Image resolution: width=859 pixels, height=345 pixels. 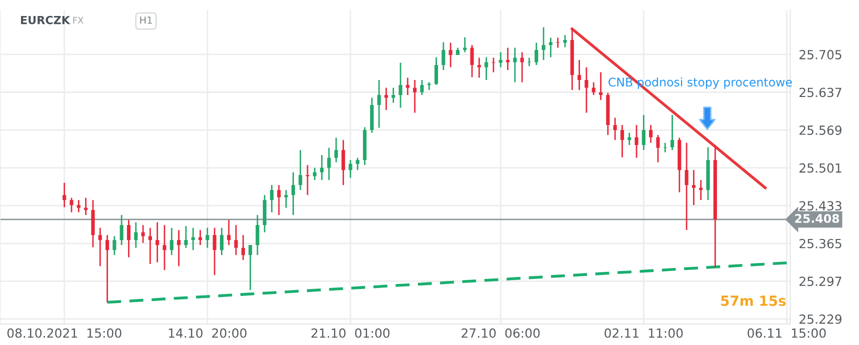 What do you see at coordinates (45, 20) in the screenshot?
I see `chart-title: EURCZK` at bounding box center [45, 20].